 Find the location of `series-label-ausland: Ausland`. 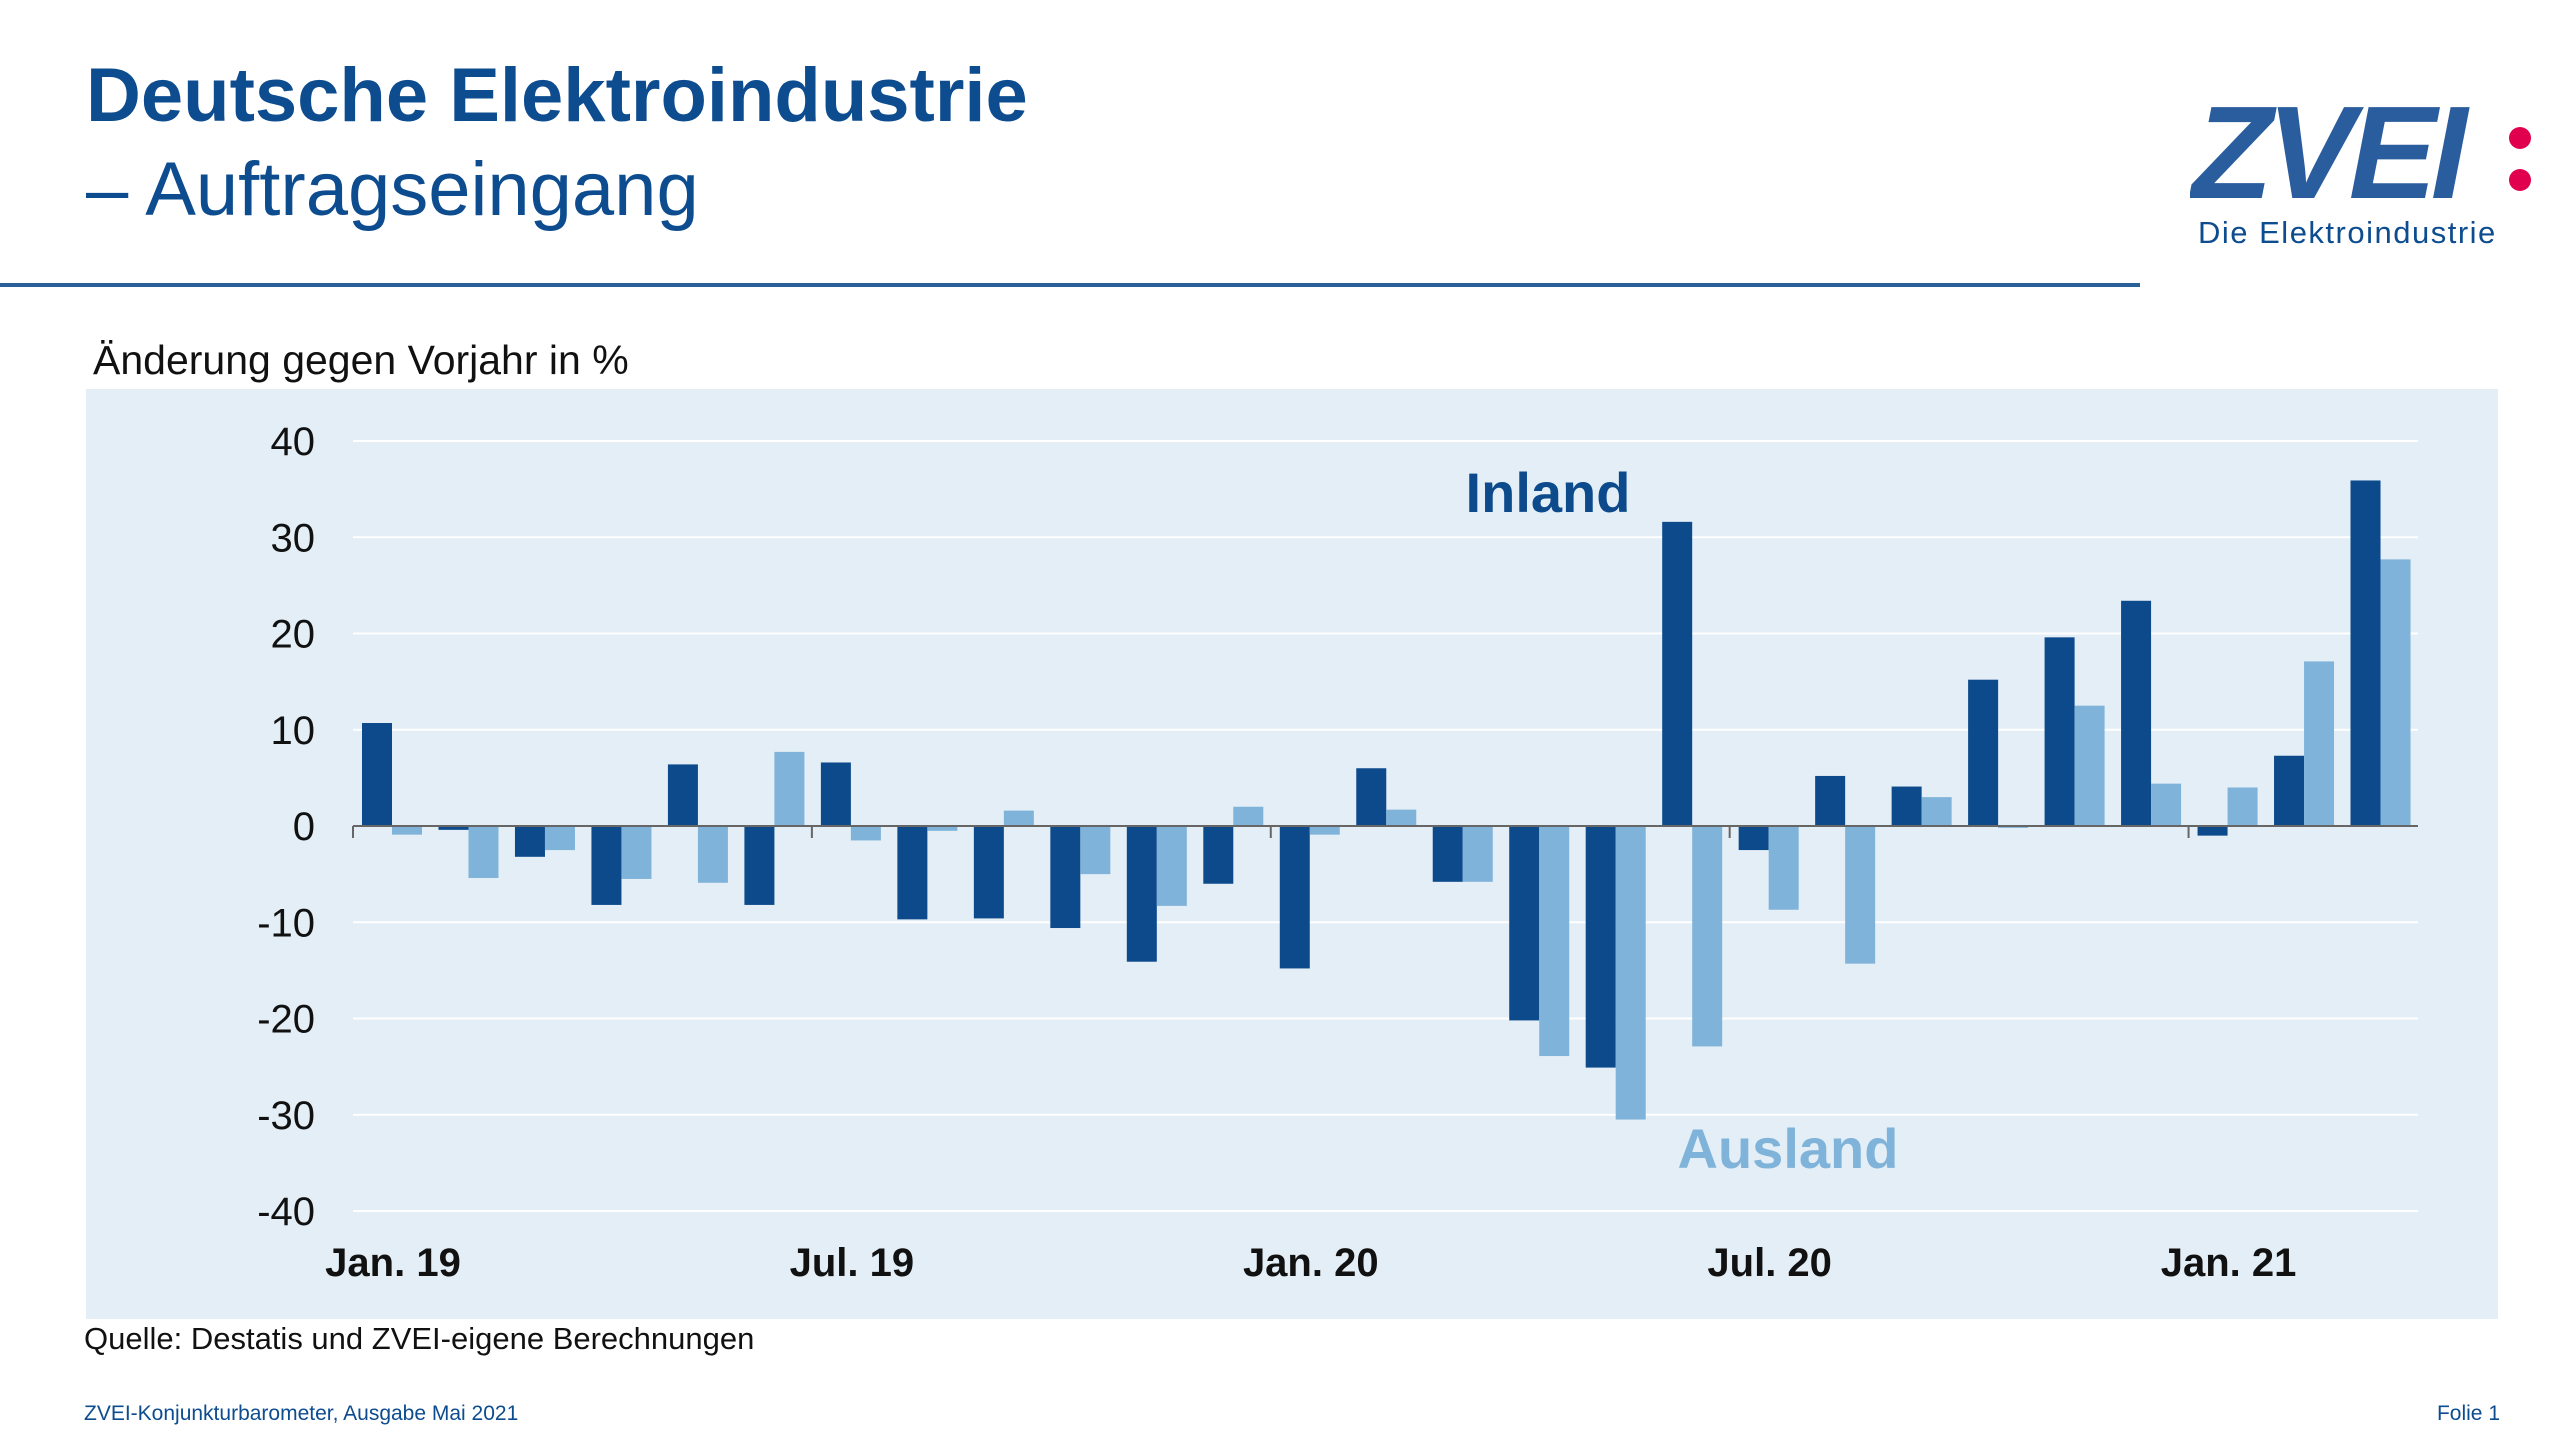

series-label-ausland: Ausland is located at coordinates (1788, 1148).